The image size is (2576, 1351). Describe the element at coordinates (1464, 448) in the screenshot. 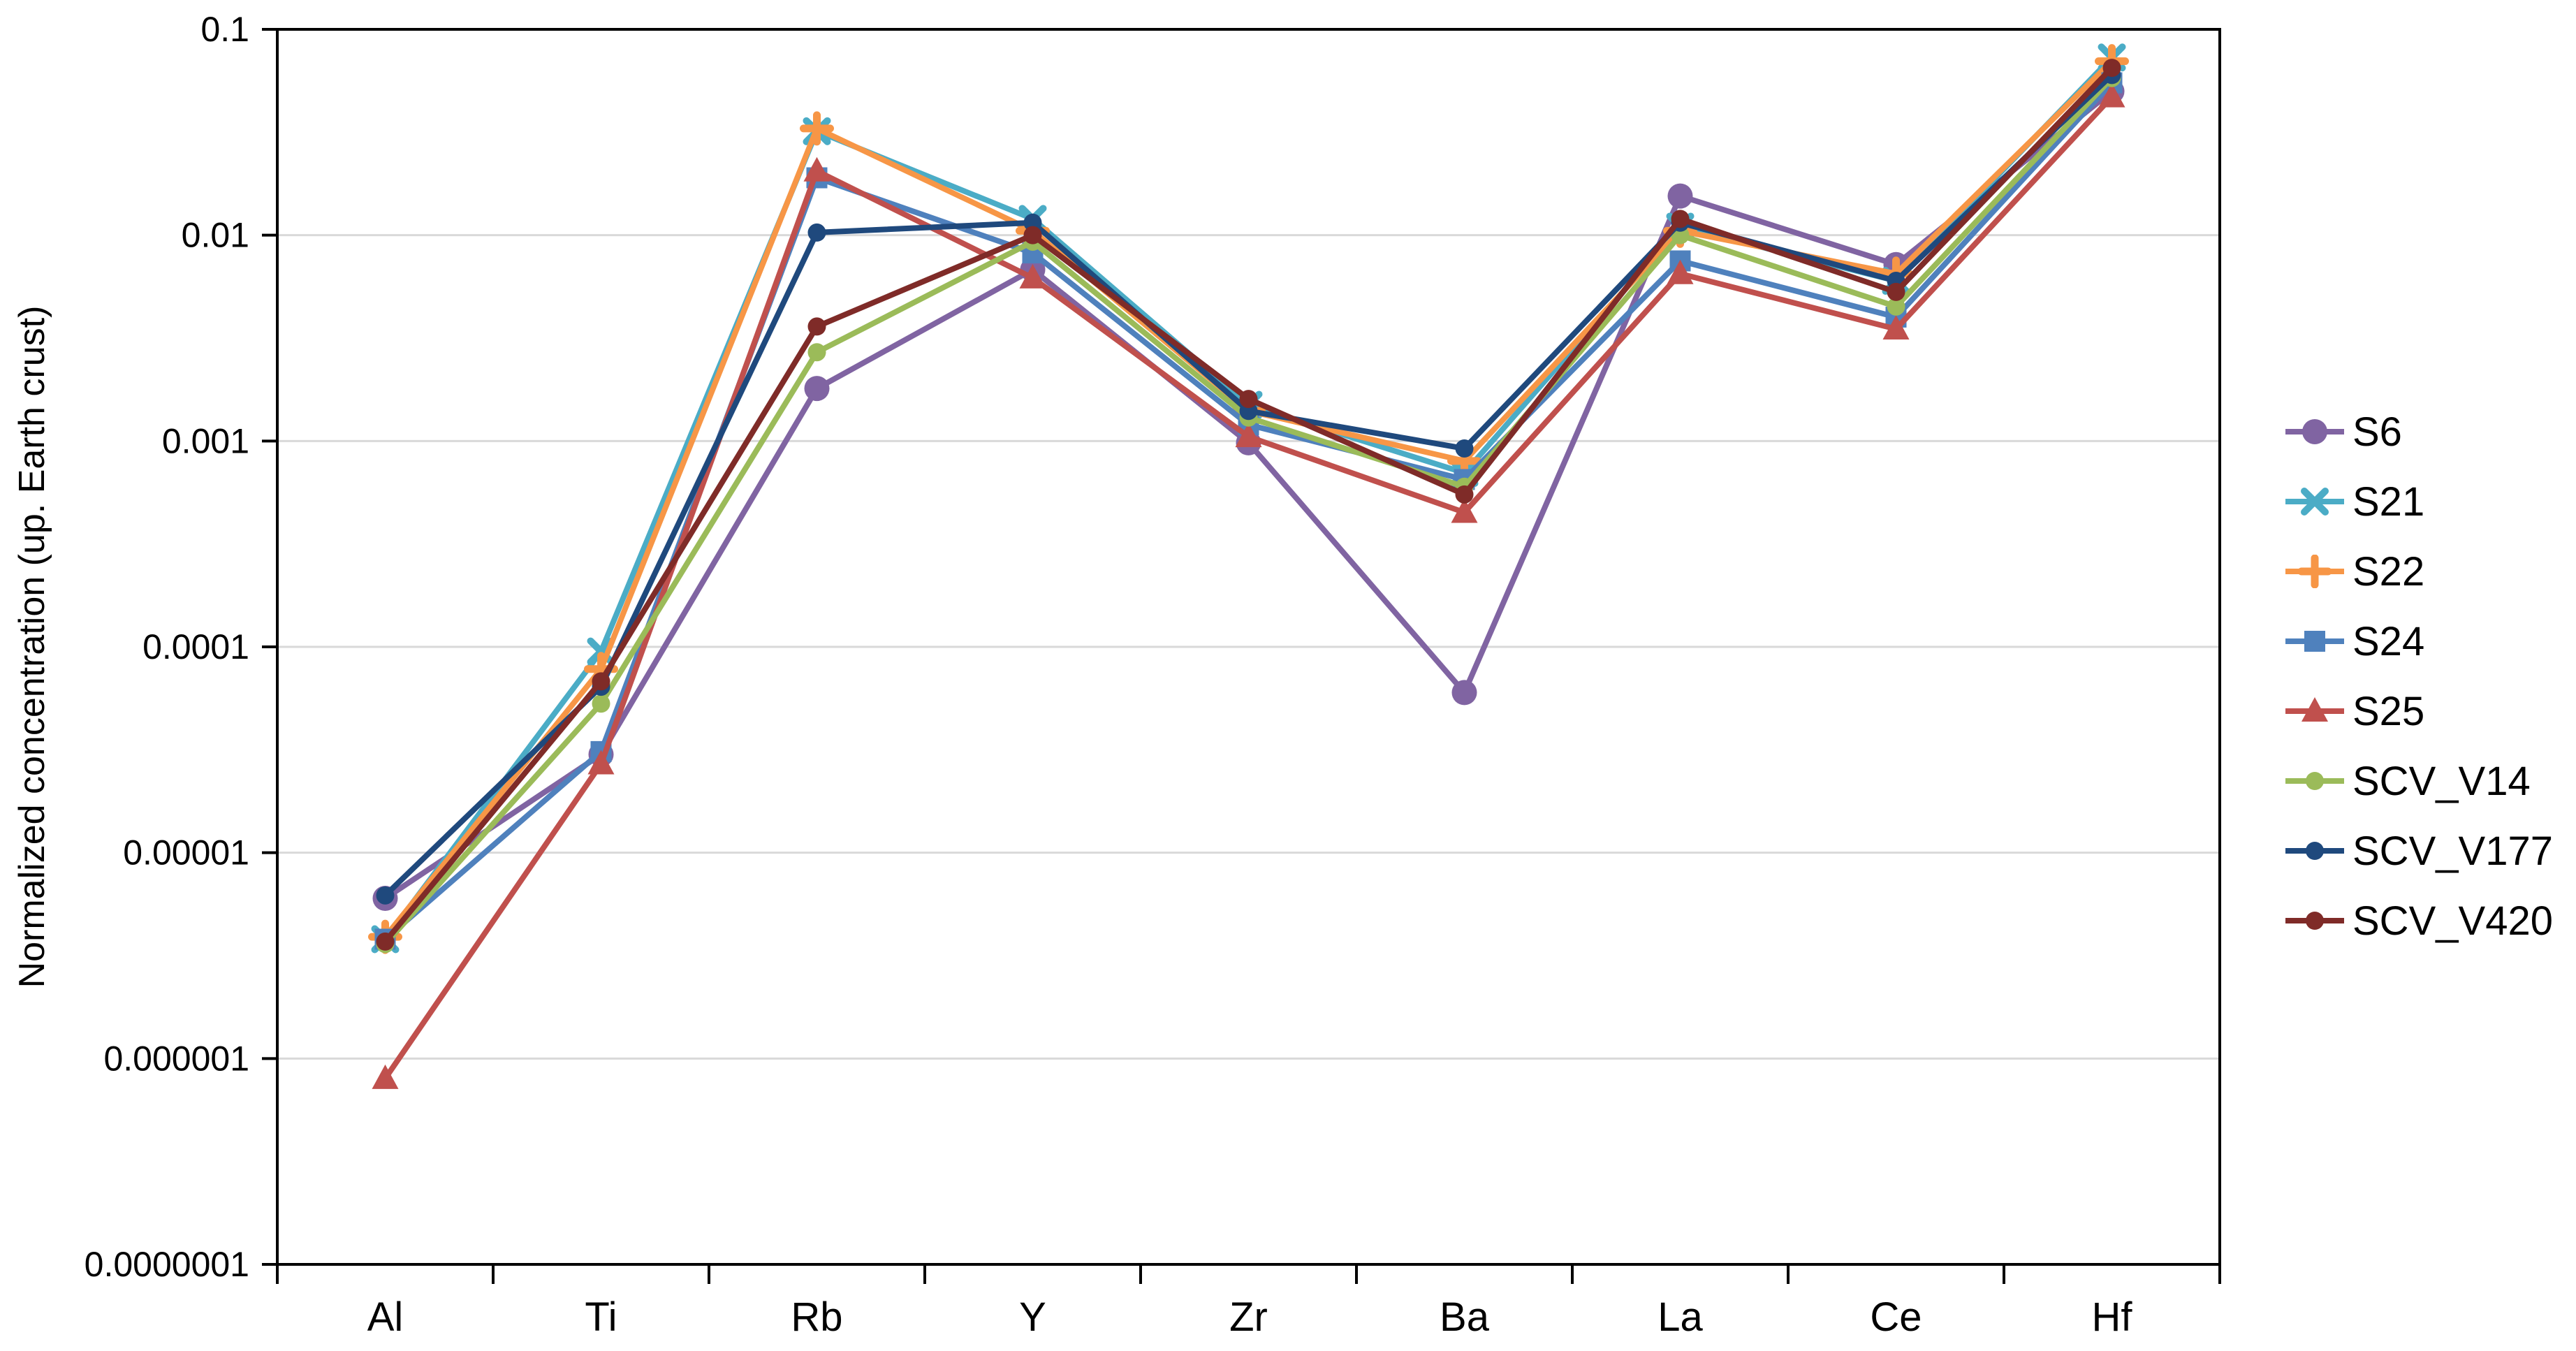

I see `marker-SCV_V177-Ba` at that location.